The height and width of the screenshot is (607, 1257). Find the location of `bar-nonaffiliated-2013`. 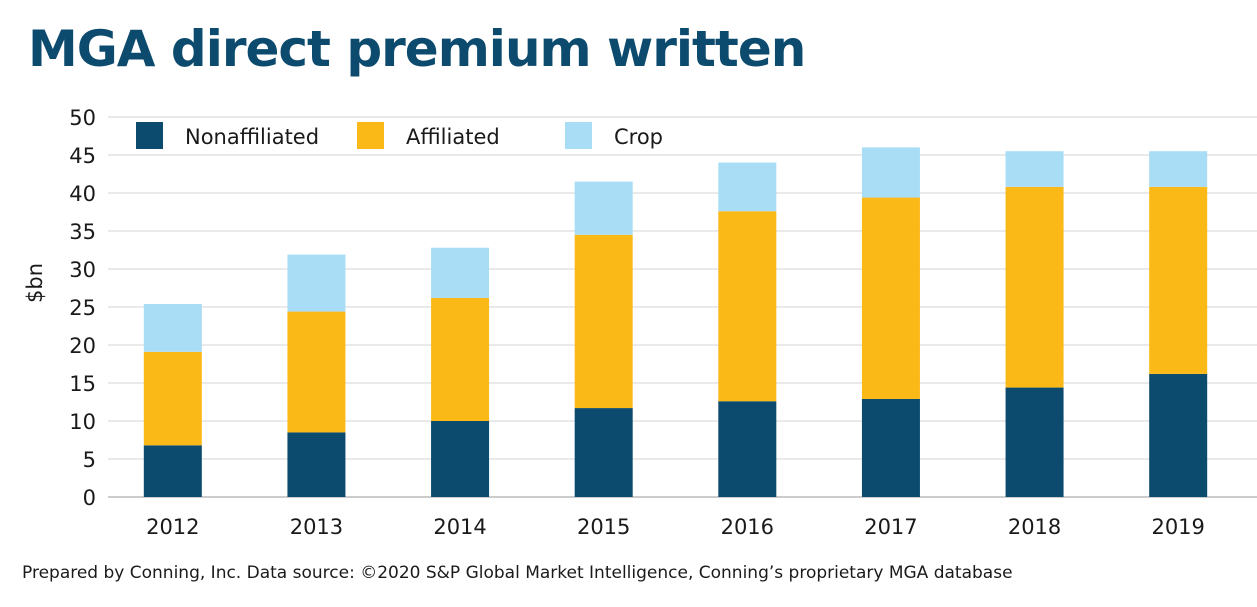

bar-nonaffiliated-2013 is located at coordinates (316, 464).